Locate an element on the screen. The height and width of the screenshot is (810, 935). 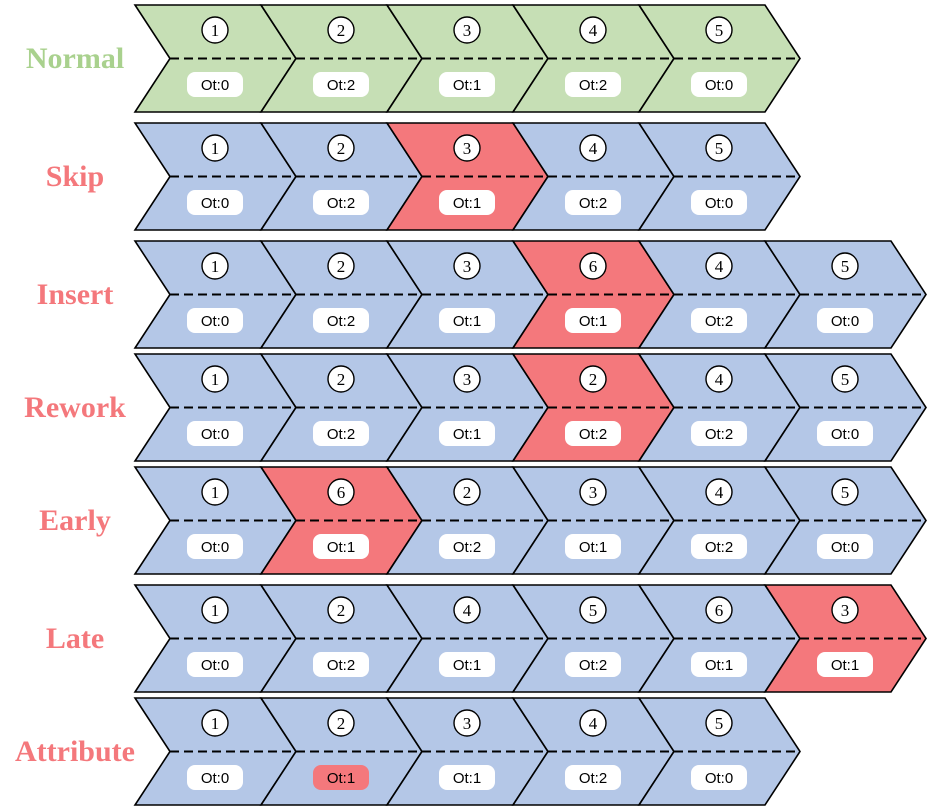
step-number: 6 is located at coordinates (593, 266).